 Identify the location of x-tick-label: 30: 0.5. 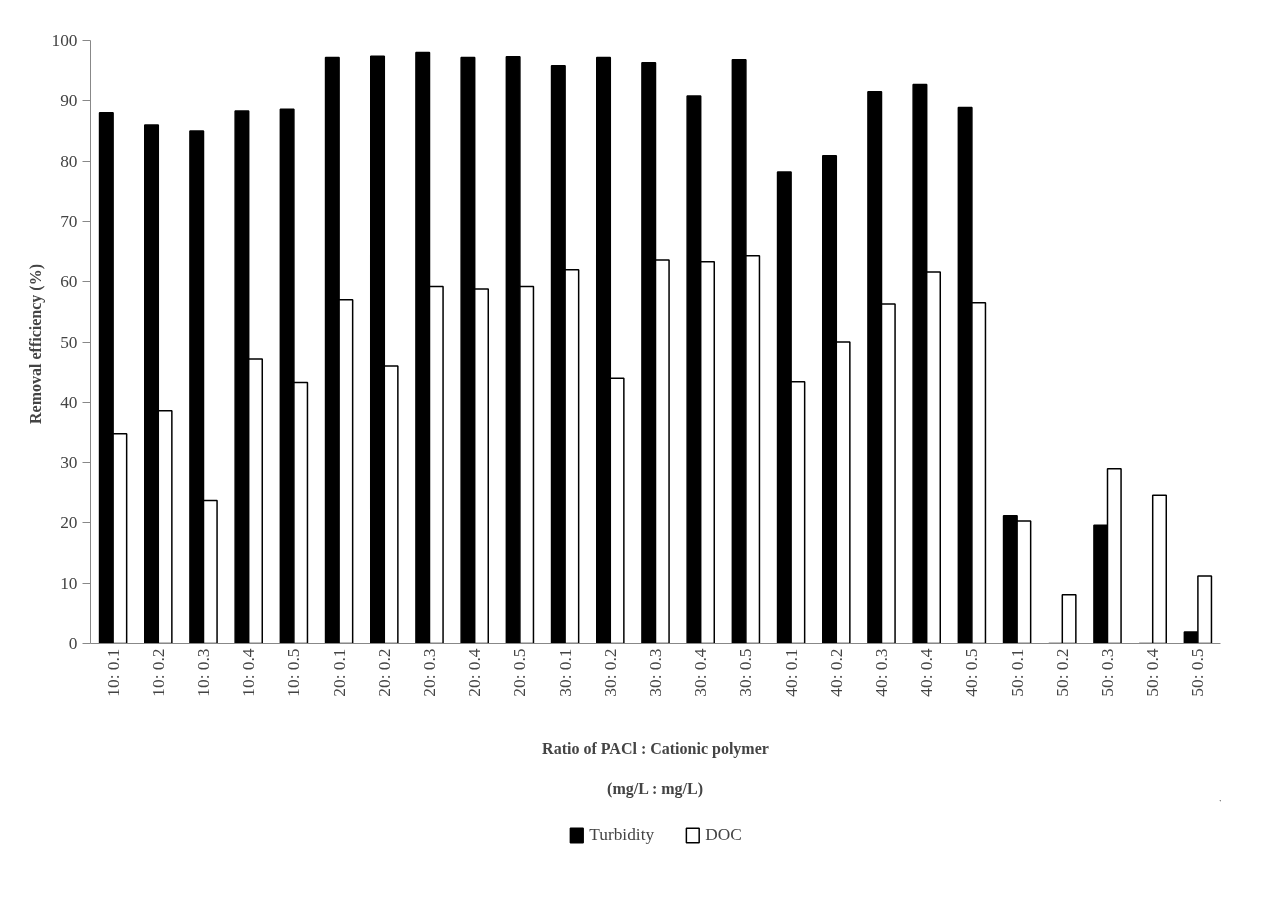
(746, 672).